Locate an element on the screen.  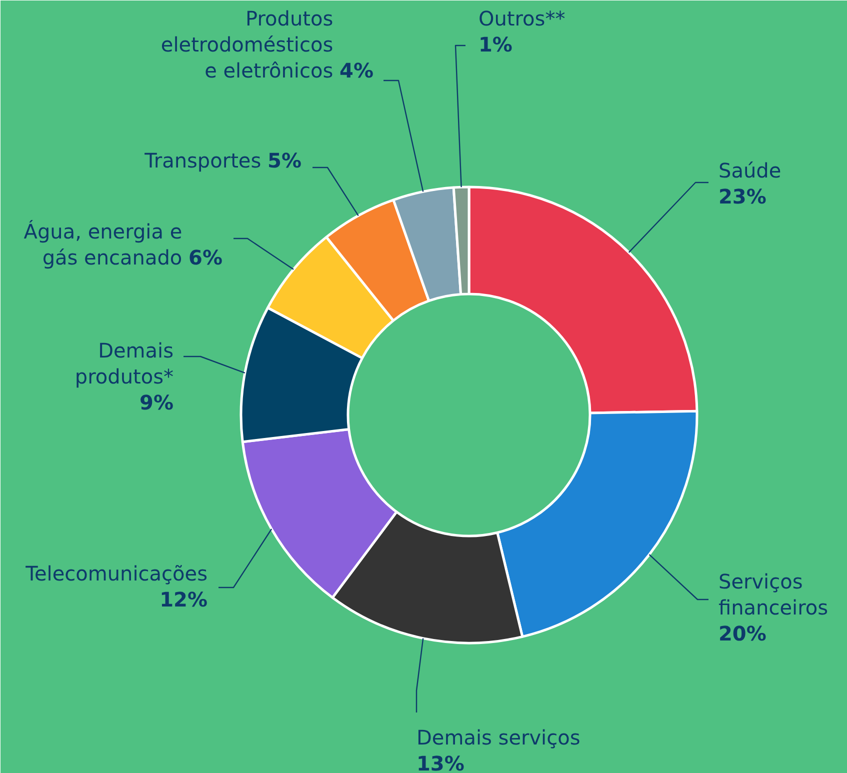
data-label: 6% is located at coordinates (205, 258).